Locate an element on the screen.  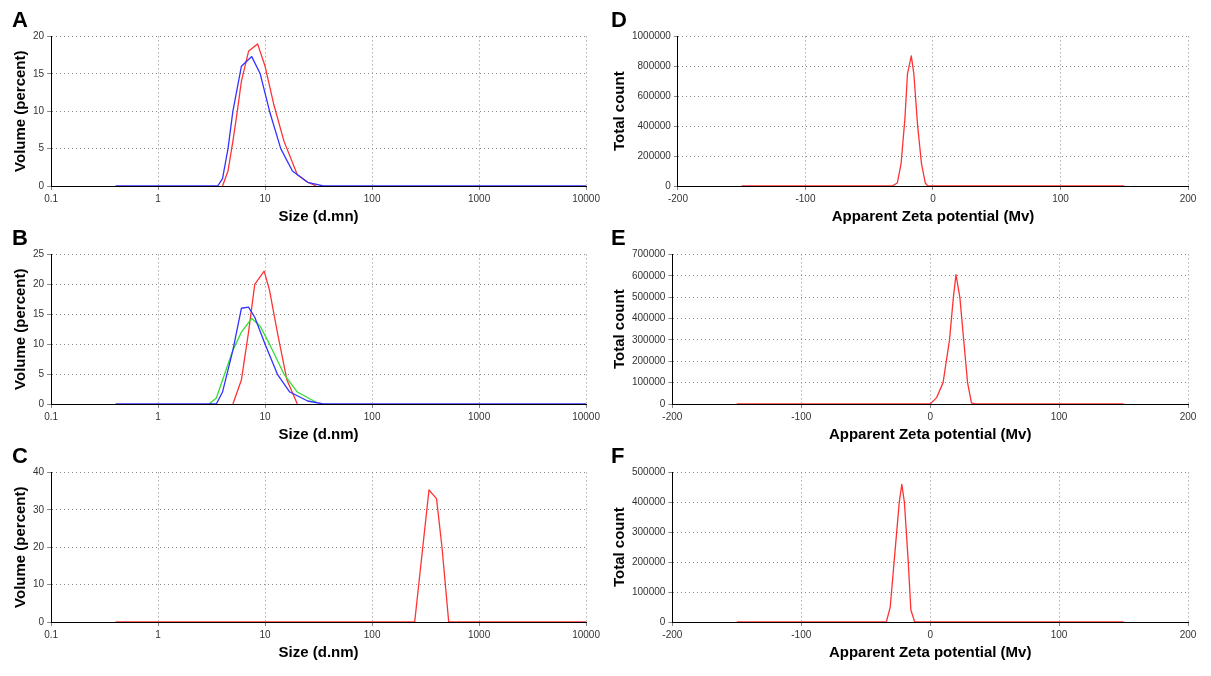
y-tick-label: 40 is located at coordinates (39, 472).